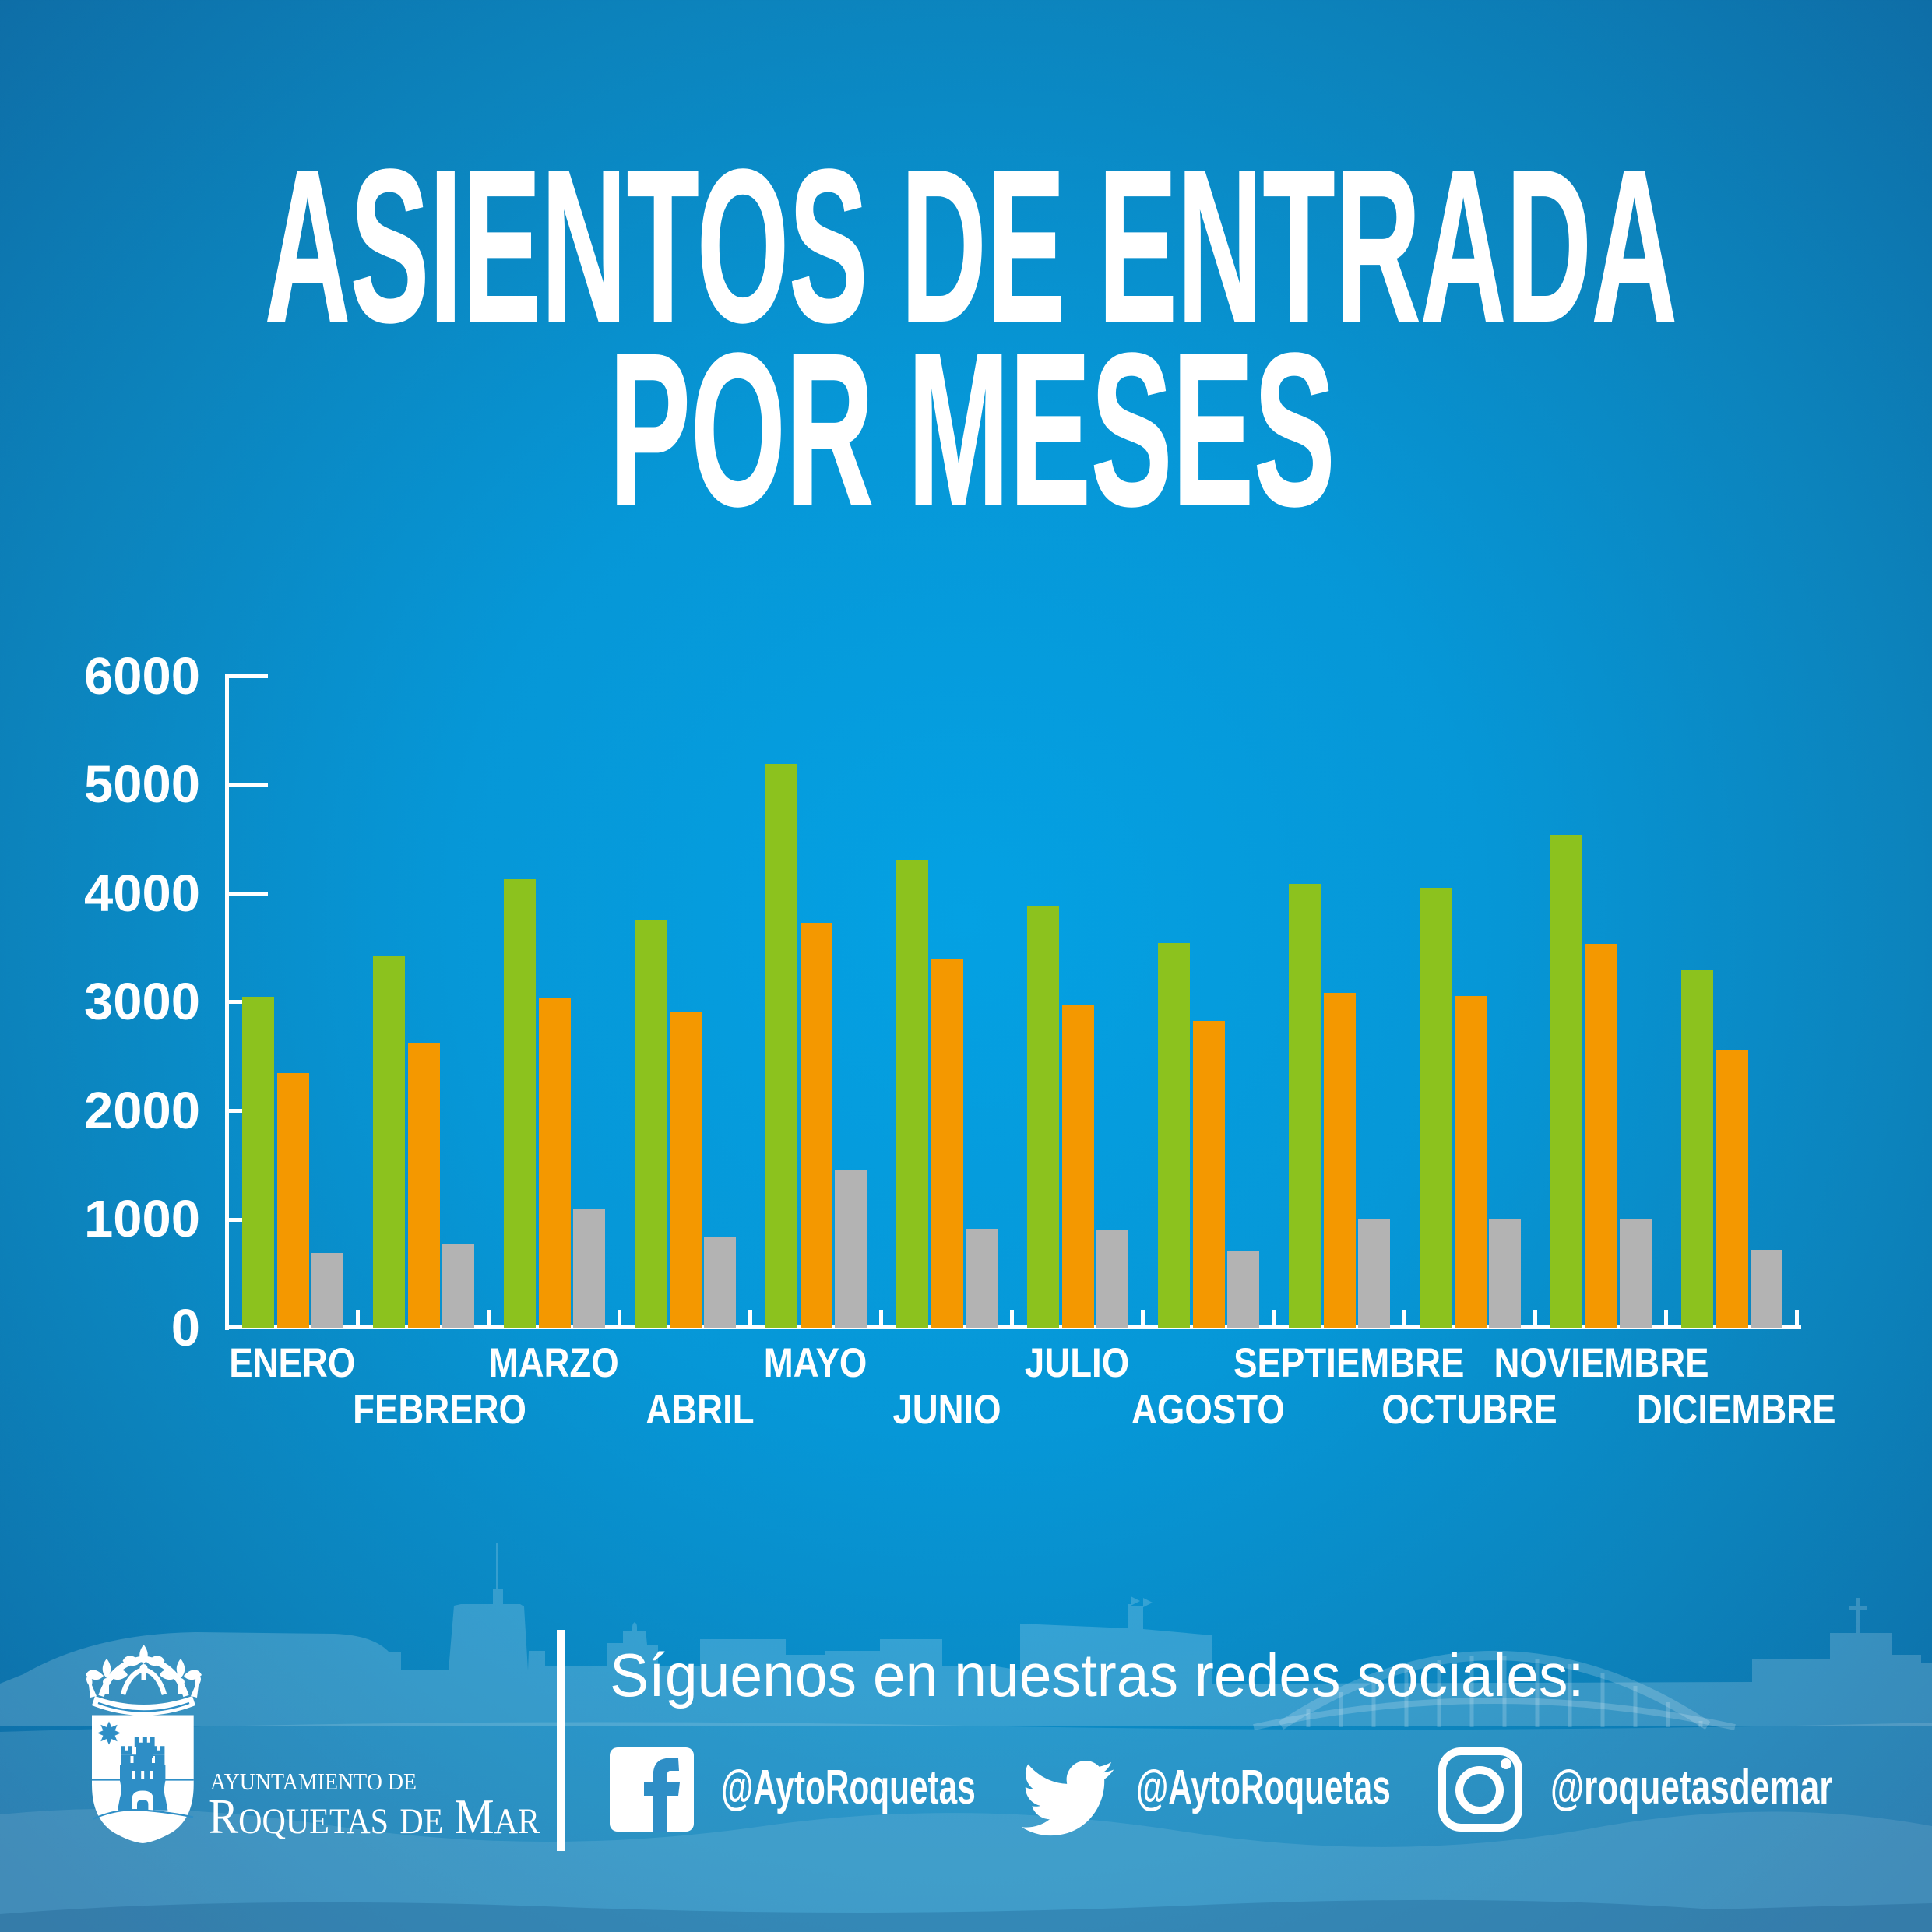 This screenshot has width=1932, height=1932. Describe the element at coordinates (374, 1816) in the screenshot. I see `svg-text: ROQUETAS DE MAR` at that location.